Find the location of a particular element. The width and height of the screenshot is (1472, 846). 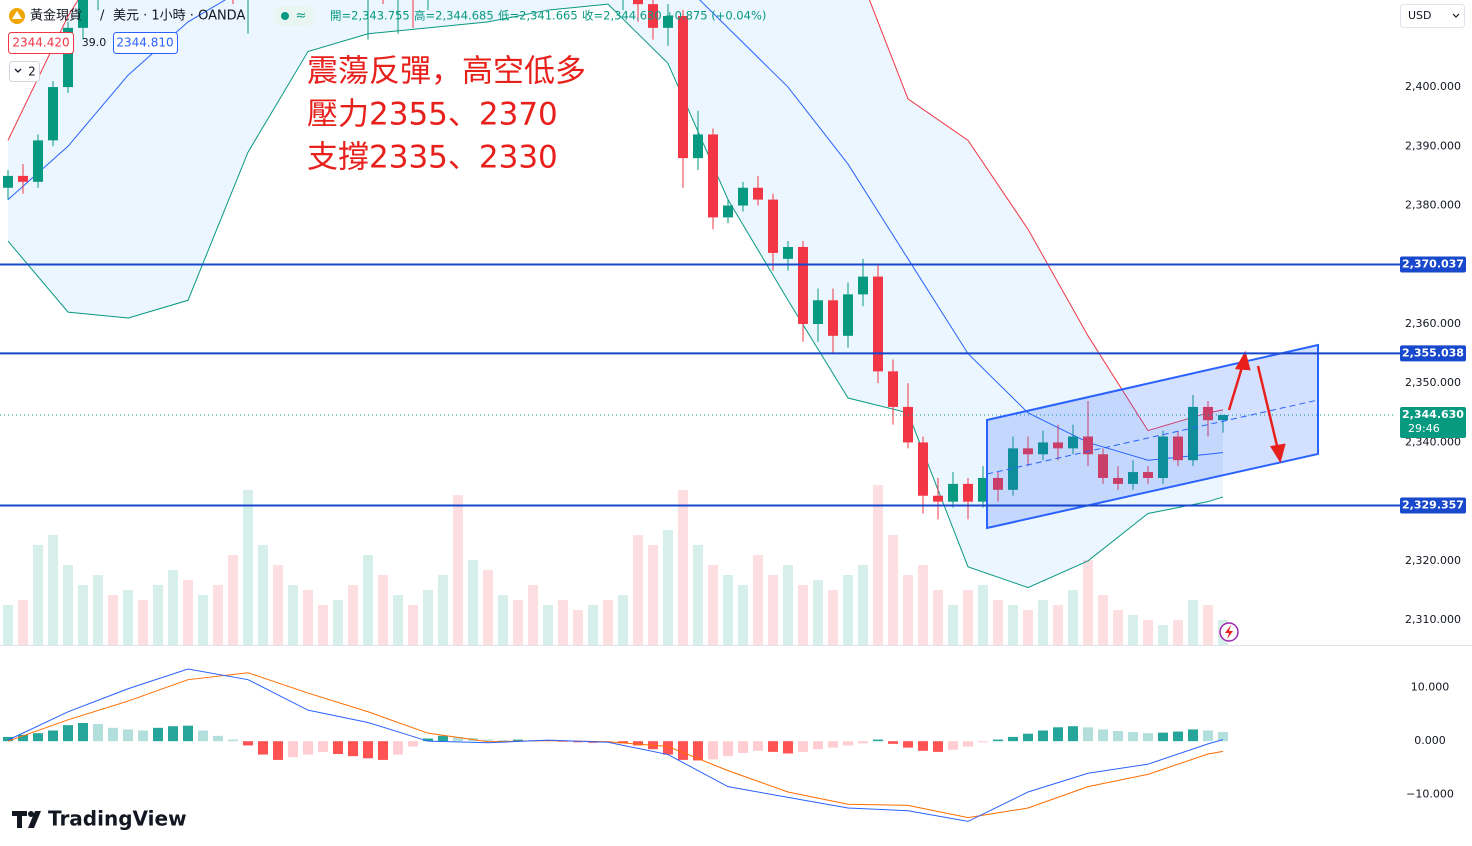

status-dot is located at coordinates (285, 16).